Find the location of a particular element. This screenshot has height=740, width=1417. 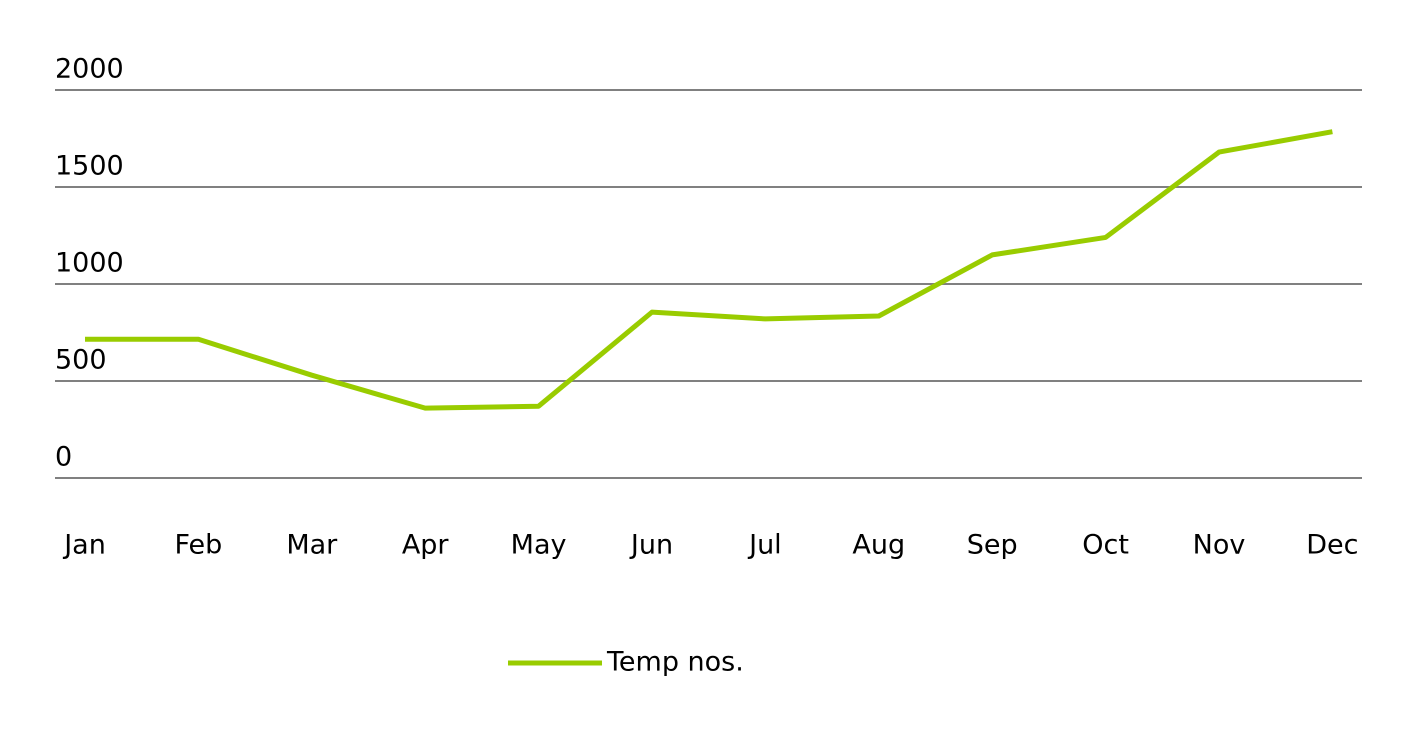

x-tick-label: Dec is located at coordinates (1332, 545).